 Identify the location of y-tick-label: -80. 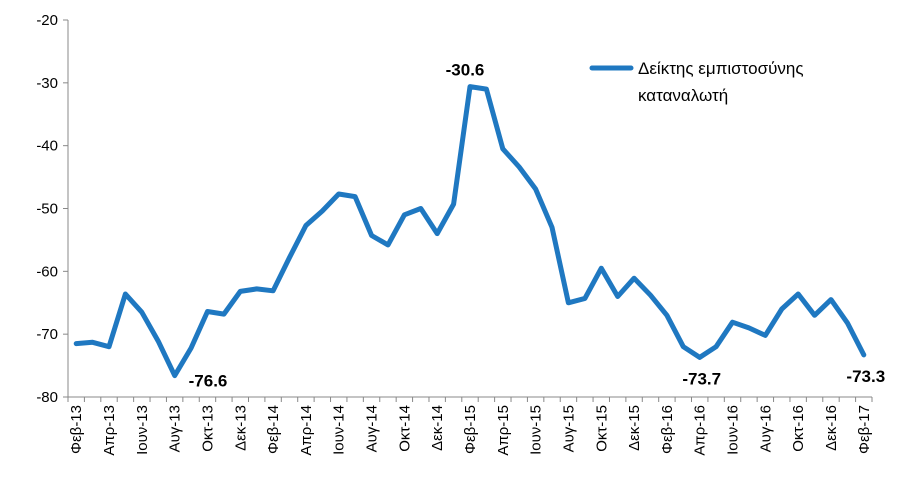
(47, 397).